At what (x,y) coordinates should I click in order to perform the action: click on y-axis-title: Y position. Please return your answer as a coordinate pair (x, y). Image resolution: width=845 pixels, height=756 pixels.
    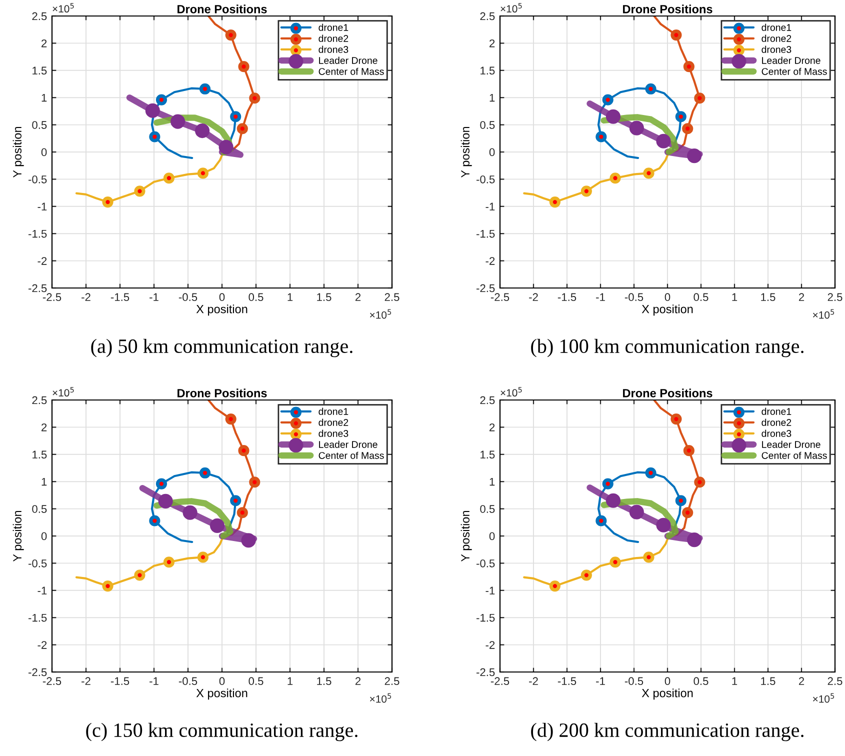
    Looking at the image, I should click on (466, 152).